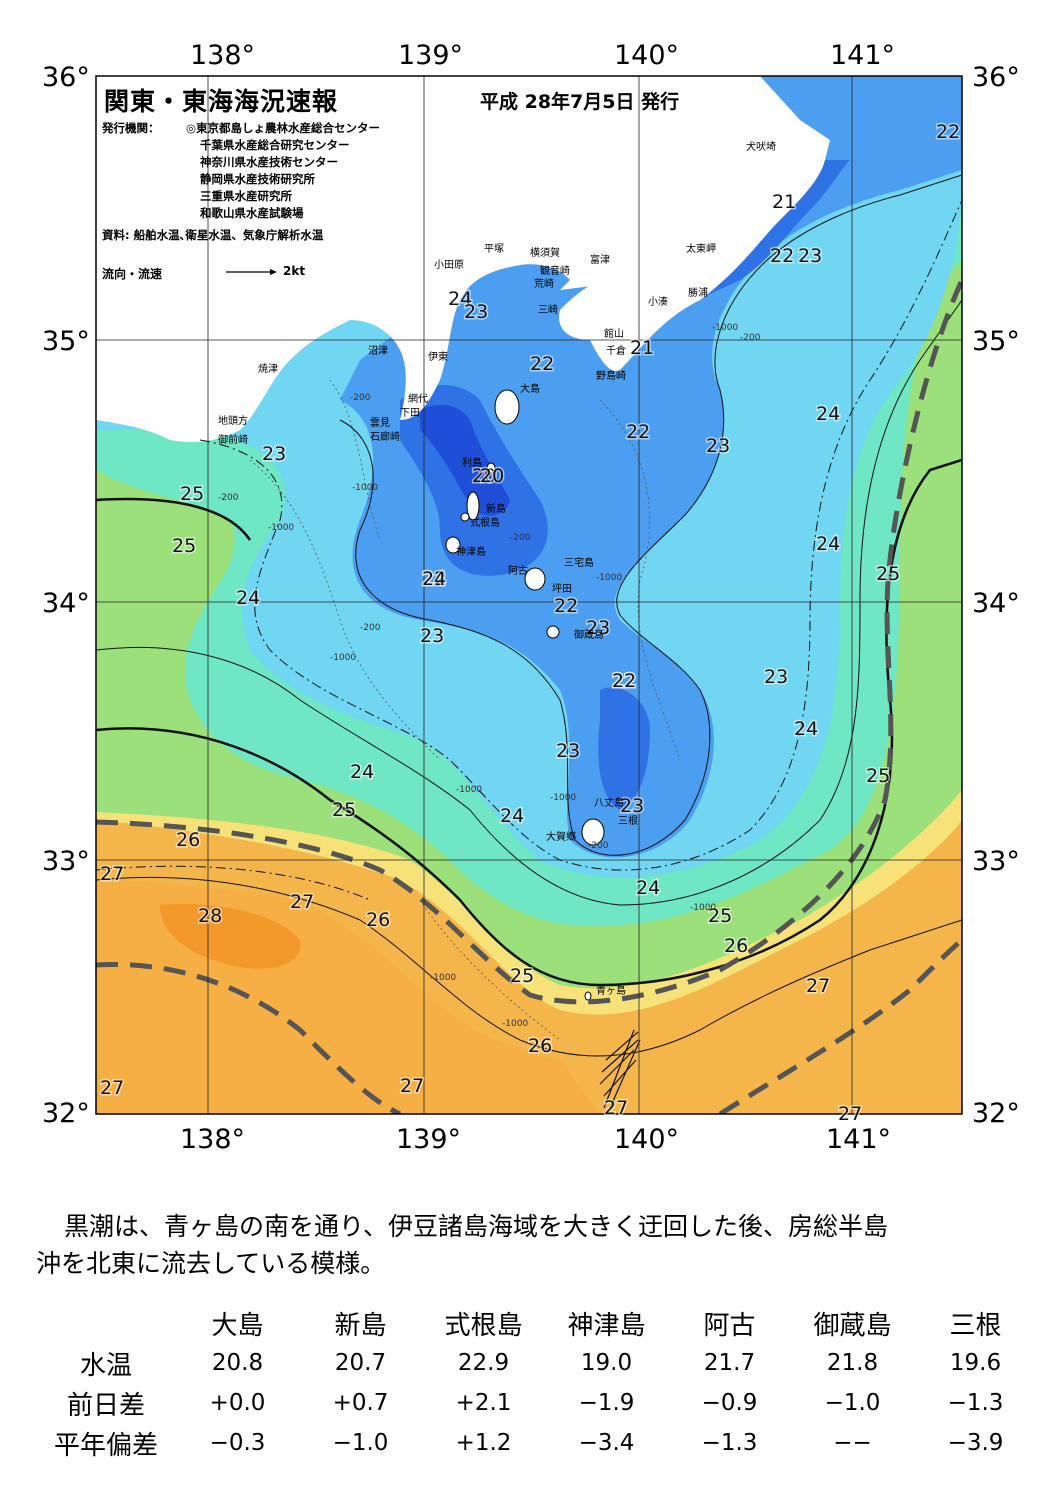 The image size is (1064, 1503). I want to click on table-cell: −3.4, so click(606, 1443).